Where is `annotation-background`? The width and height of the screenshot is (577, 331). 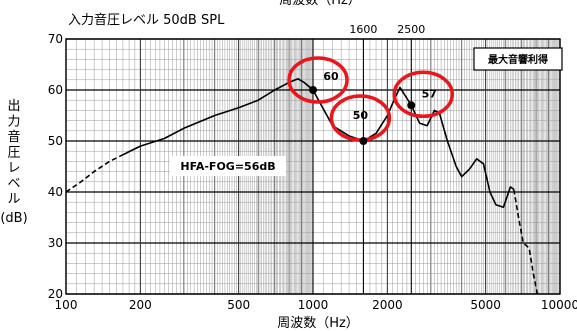
annotation-background is located at coordinates (228, 166).